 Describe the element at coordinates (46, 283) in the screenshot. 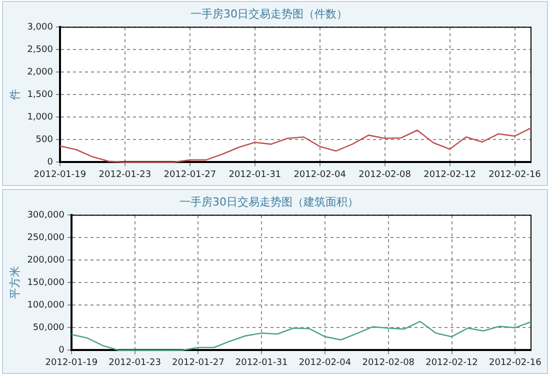

I see `y-tick-label: 150,000` at that location.